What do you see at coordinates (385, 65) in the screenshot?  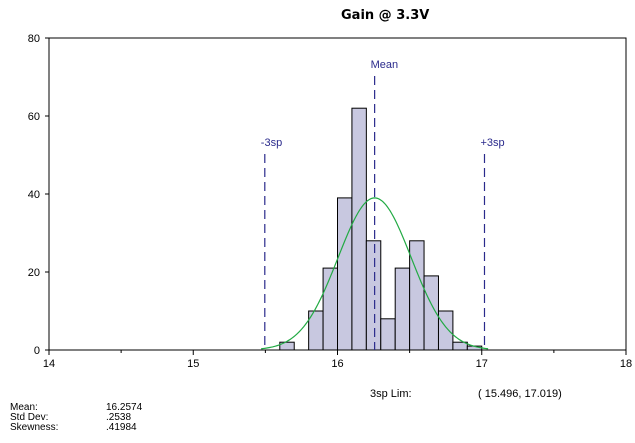 I see `reference-label: Mean` at bounding box center [385, 65].